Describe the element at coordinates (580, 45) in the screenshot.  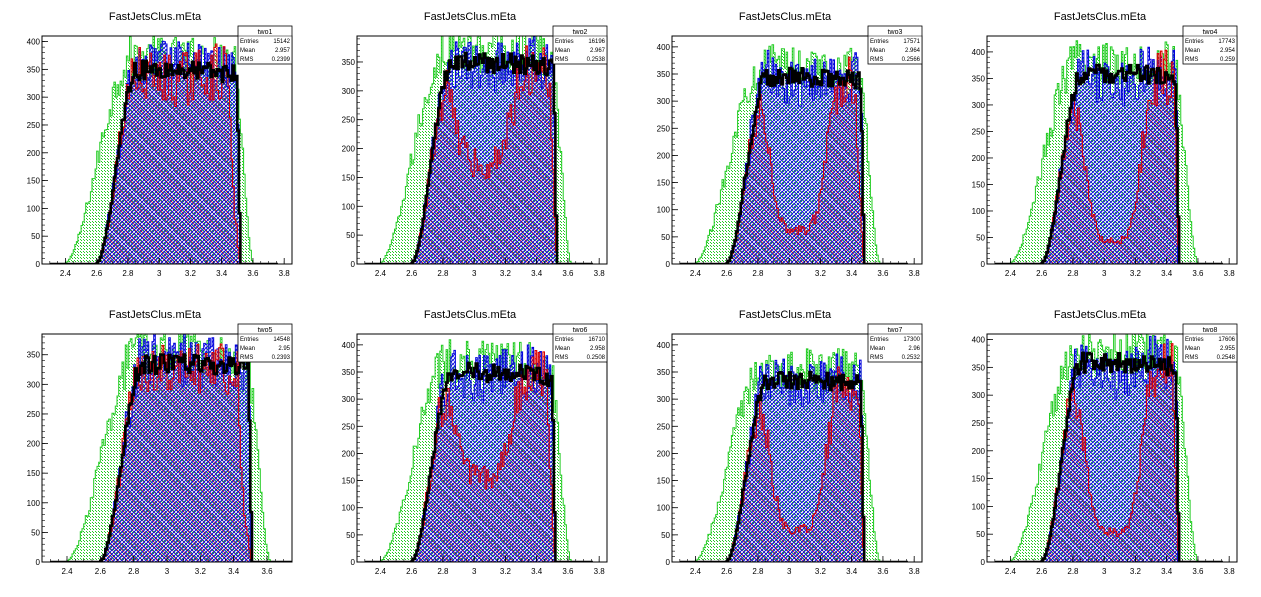
I see `stats-box: two2 Entries 16196 Mean 2.967 RMS 0.2538` at that location.